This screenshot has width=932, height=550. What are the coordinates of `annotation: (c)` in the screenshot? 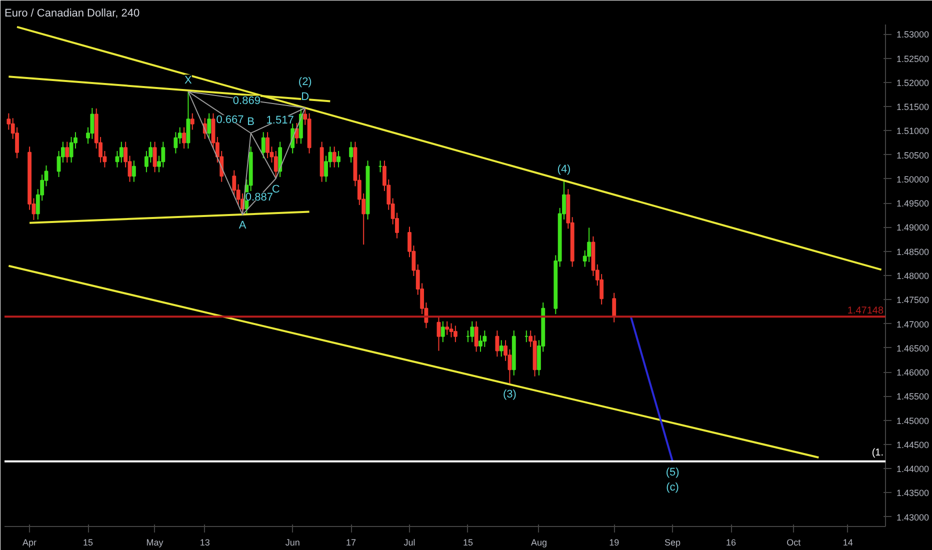 It's located at (672, 487).